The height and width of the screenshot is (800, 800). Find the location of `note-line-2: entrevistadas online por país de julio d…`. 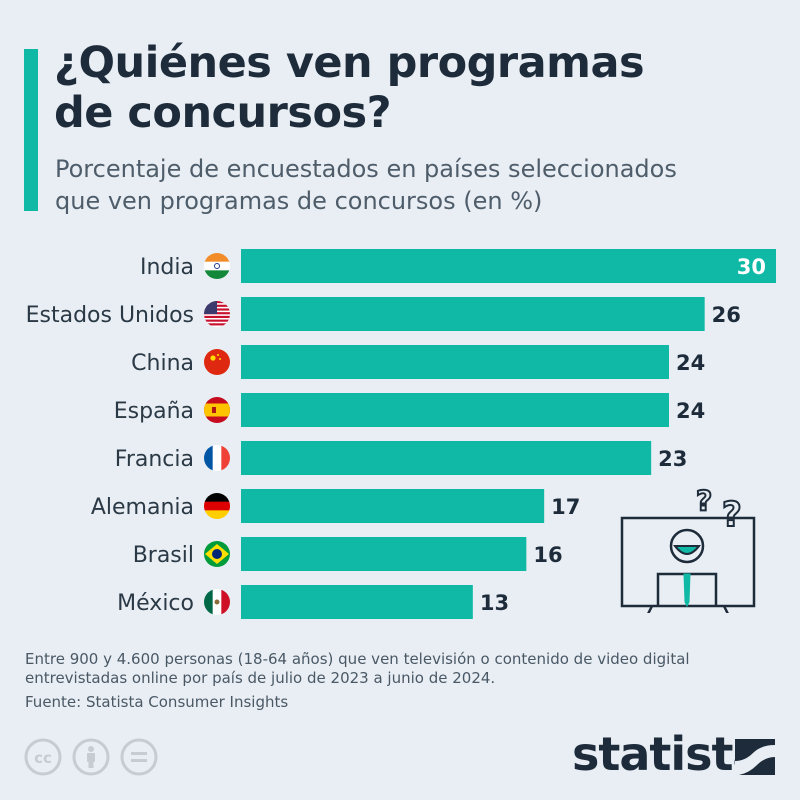

note-line-2: entrevistadas online por país de julio d… is located at coordinates (260, 678).